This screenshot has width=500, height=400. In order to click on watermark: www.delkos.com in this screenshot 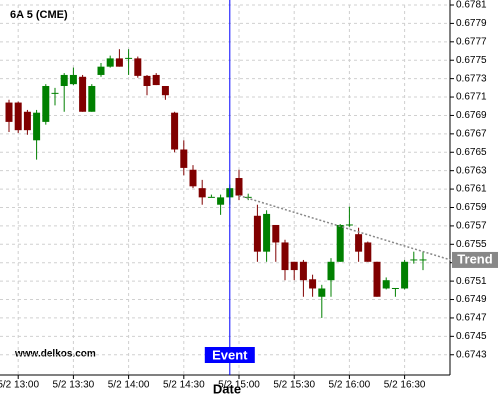, I will do `click(55, 354)`.